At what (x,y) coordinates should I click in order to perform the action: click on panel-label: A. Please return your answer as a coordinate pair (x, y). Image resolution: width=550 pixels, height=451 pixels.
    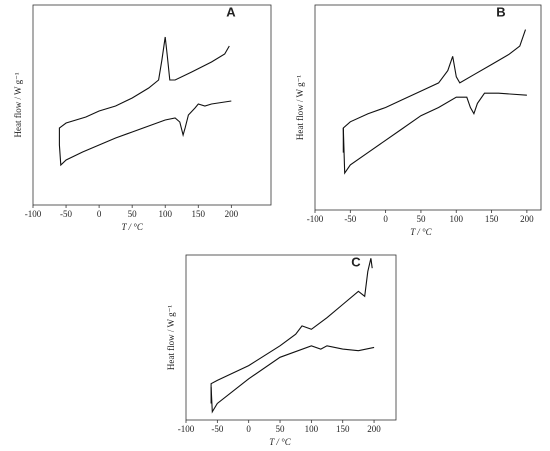
    Looking at the image, I should click on (231, 11).